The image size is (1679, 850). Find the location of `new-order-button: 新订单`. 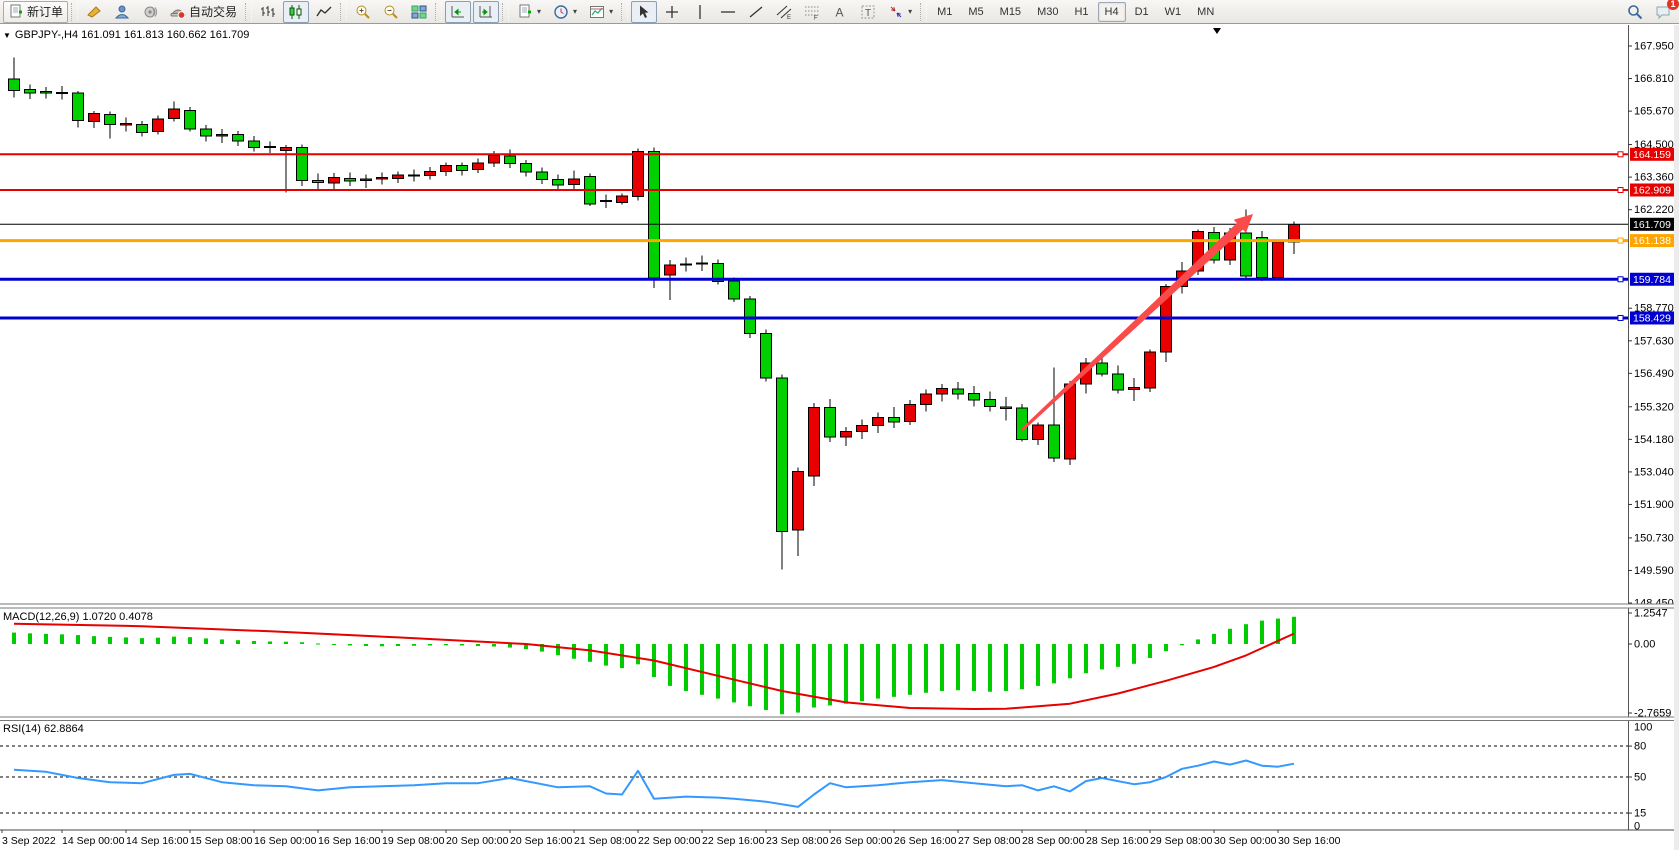

new-order-button: 新订单 is located at coordinates (36, 11).